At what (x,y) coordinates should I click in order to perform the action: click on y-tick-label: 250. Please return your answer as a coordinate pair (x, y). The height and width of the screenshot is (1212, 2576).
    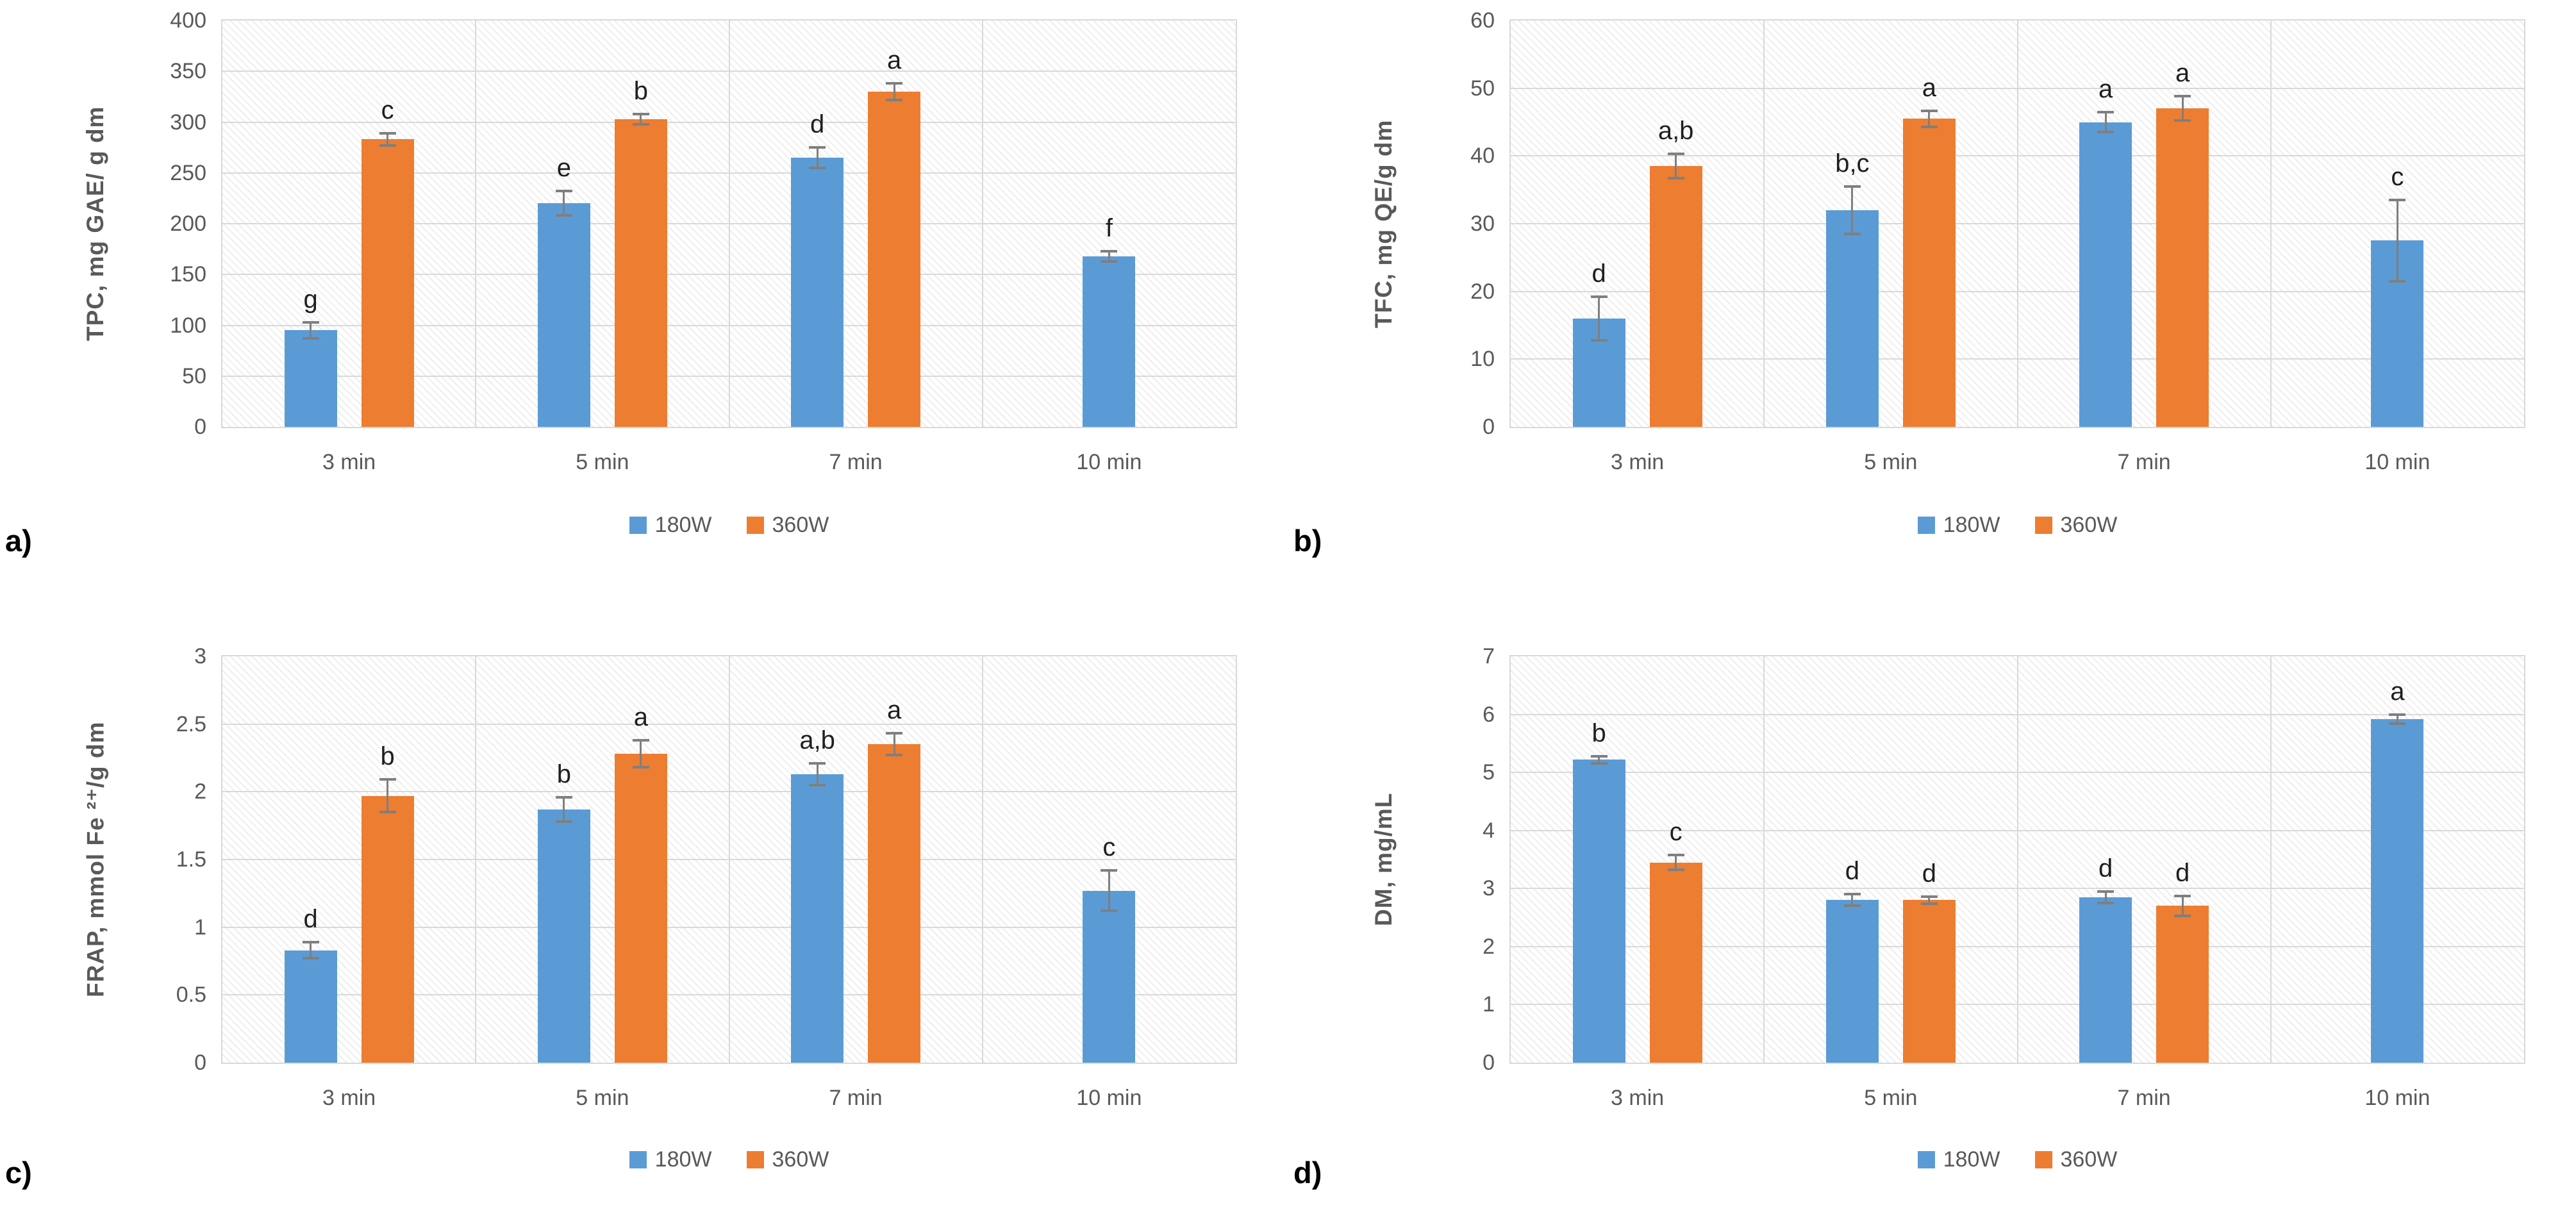
    Looking at the image, I should click on (188, 172).